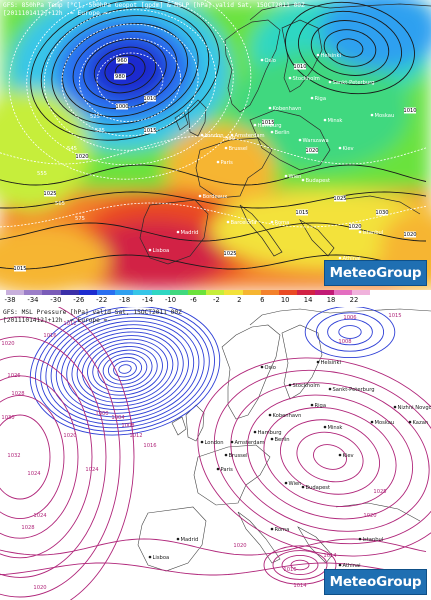 This screenshot has width=431, height=600. What do you see at coordinates (287, 109) in the screenshot?
I see `city-label: Kobenhavn` at bounding box center [287, 109].